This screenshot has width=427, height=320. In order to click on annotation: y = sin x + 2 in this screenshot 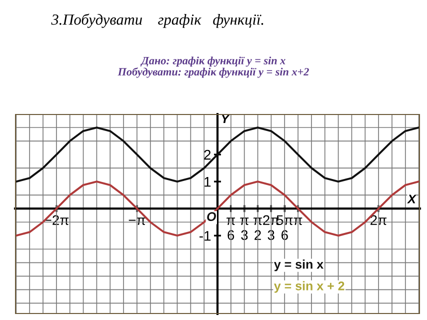, I will do `click(309, 287)`.